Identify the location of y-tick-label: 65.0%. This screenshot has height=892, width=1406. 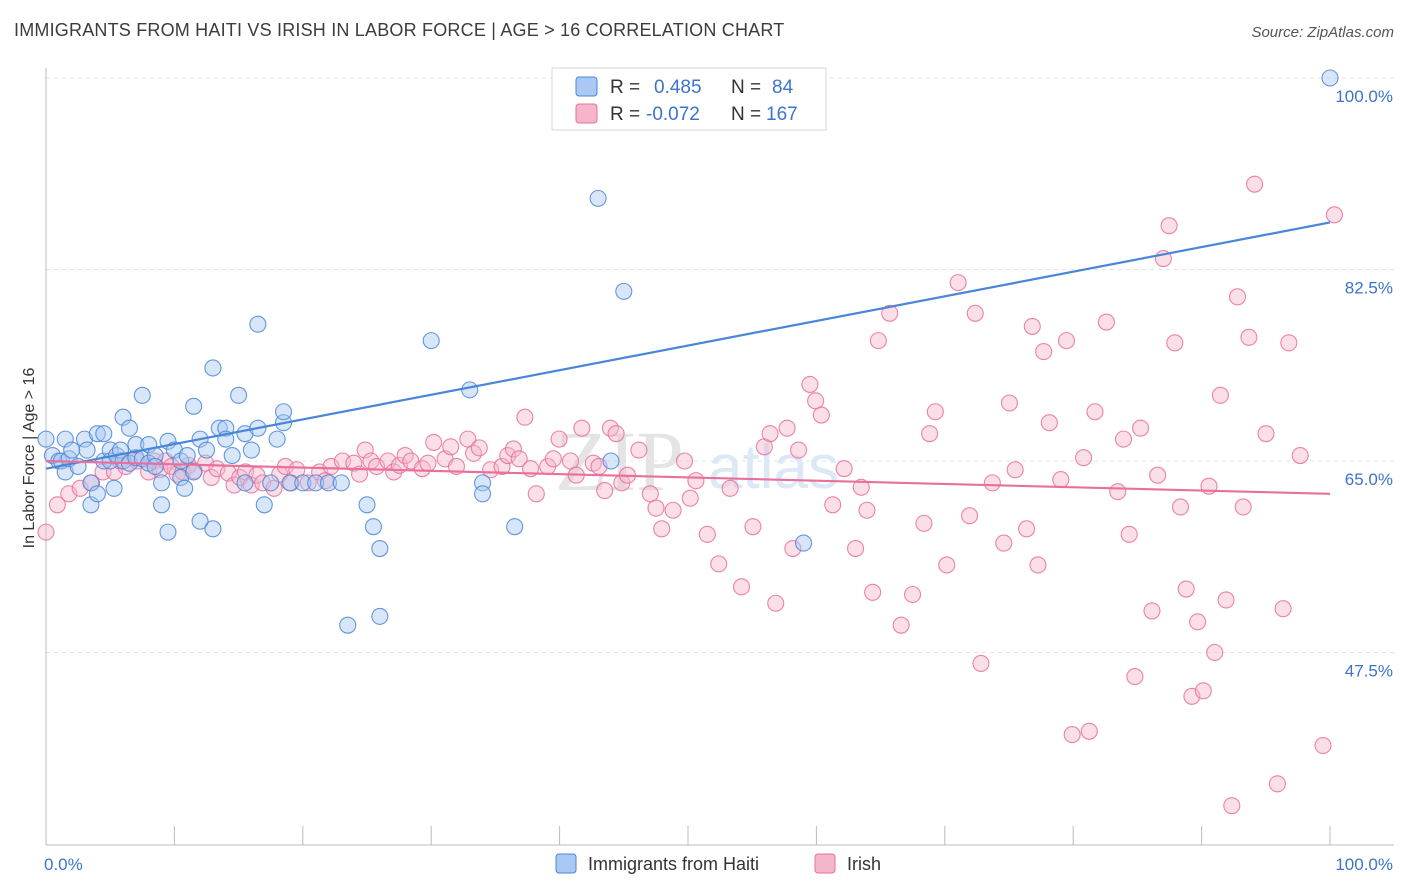
(1369, 479).